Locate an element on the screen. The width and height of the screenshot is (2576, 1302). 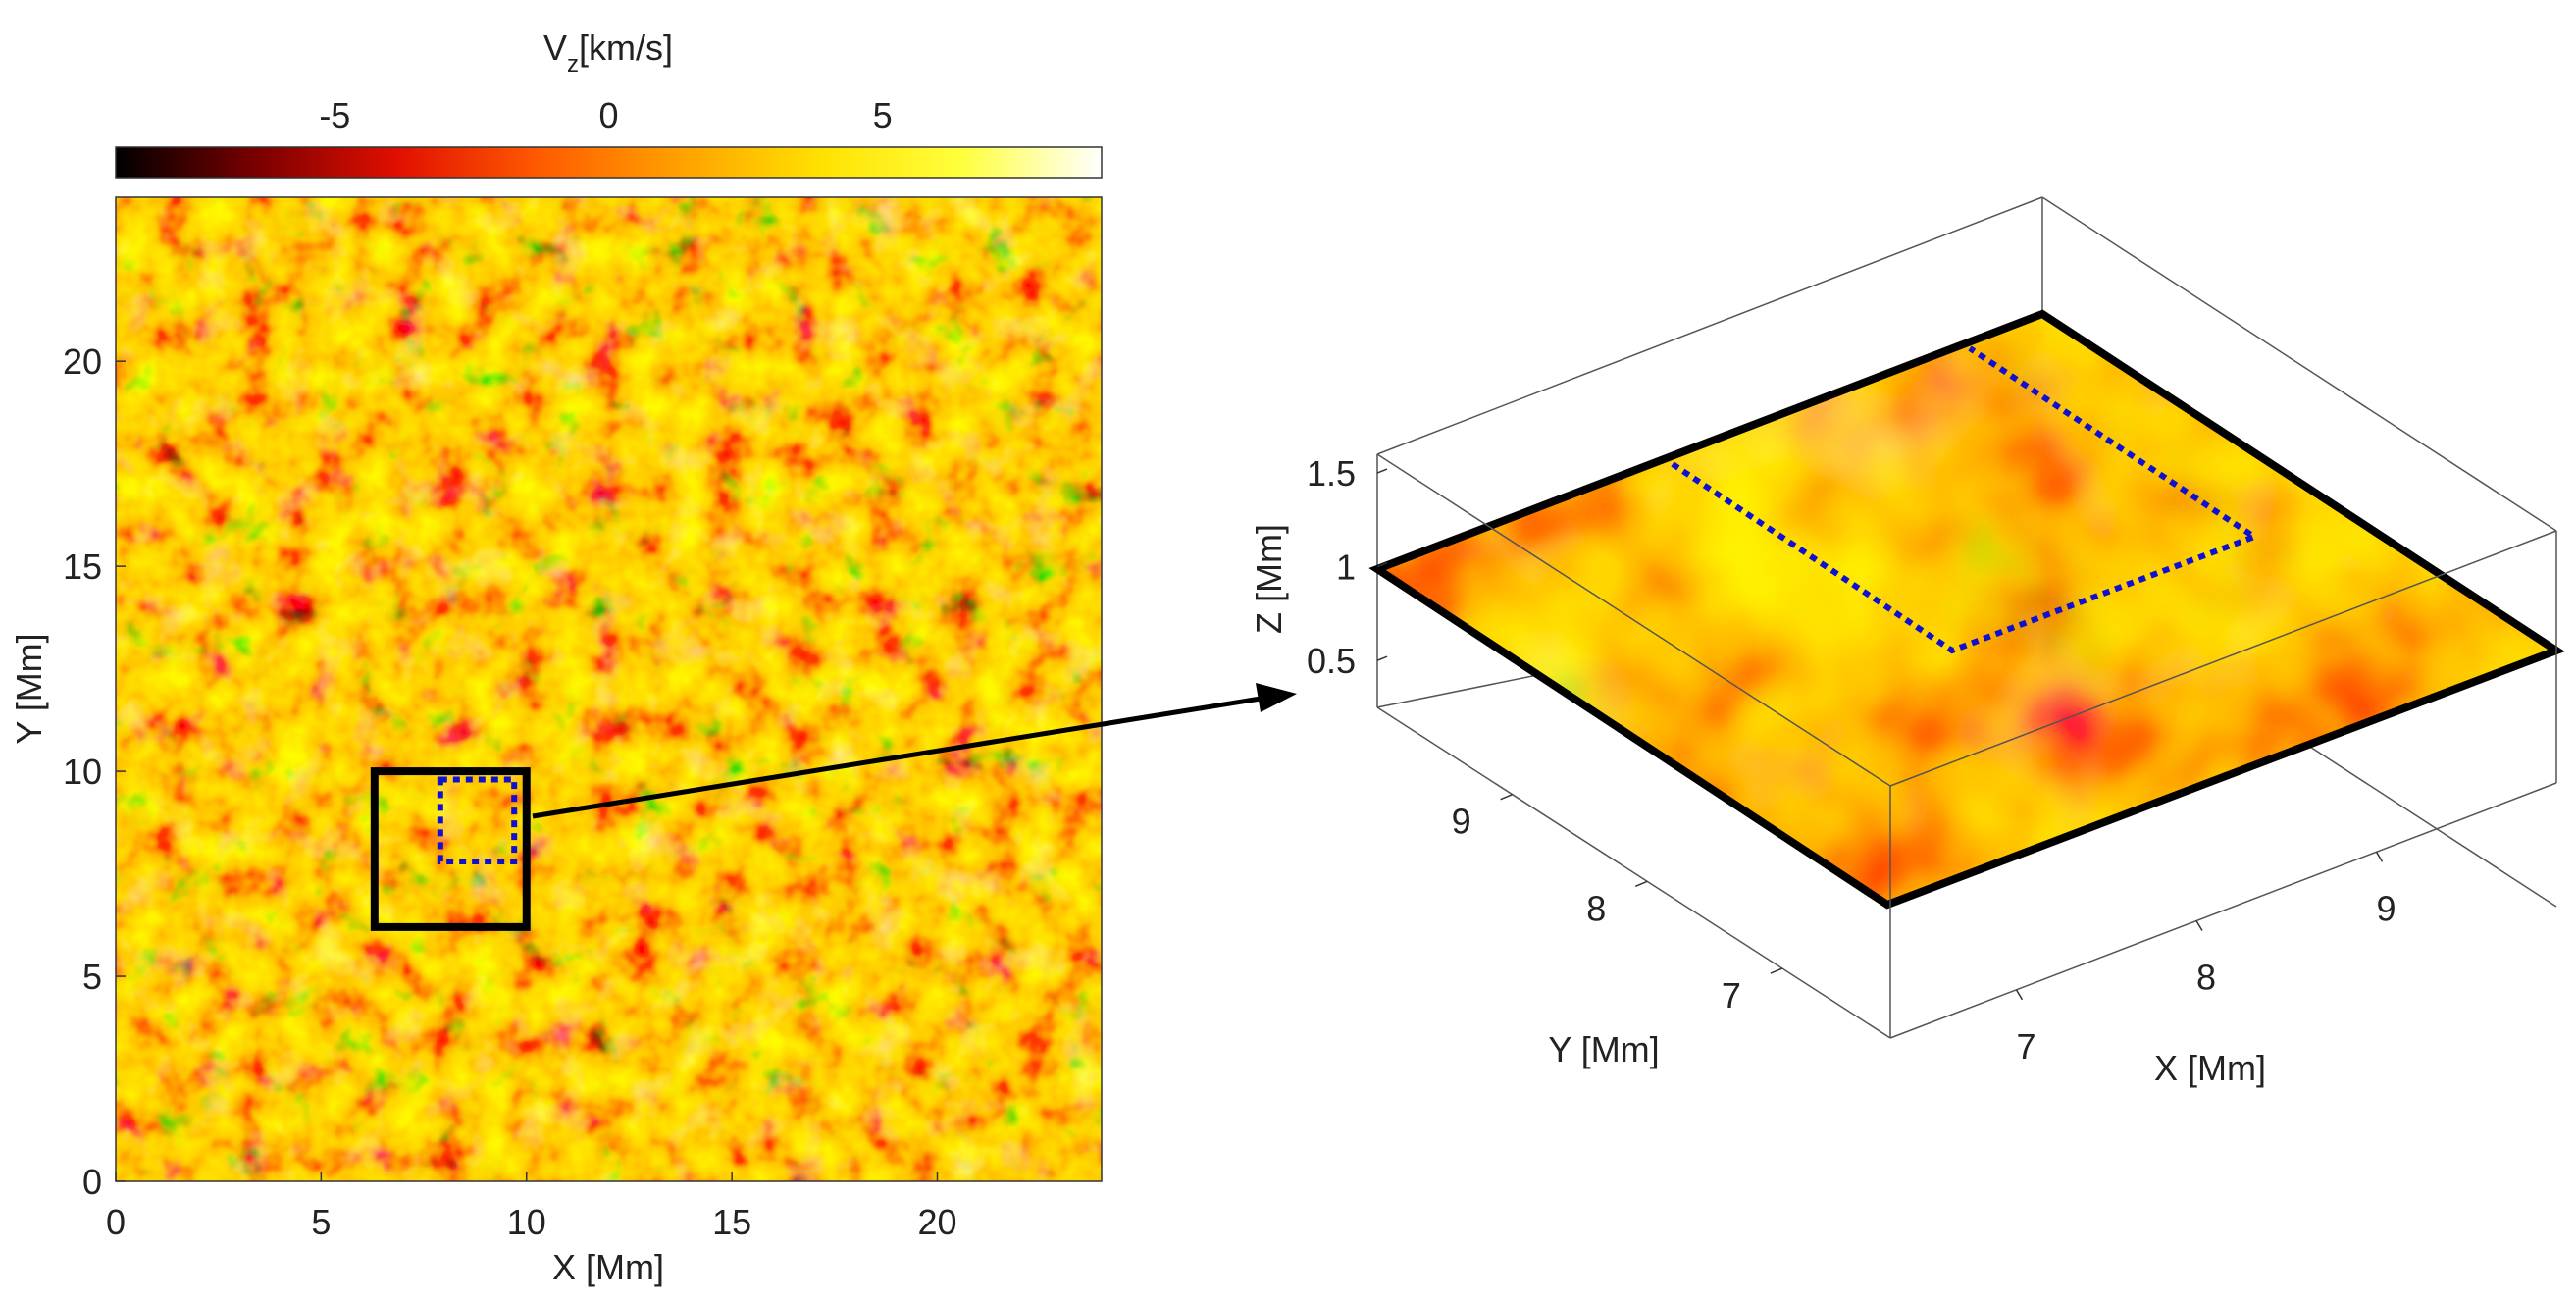
zoom-region-box is located at coordinates (450, 849).